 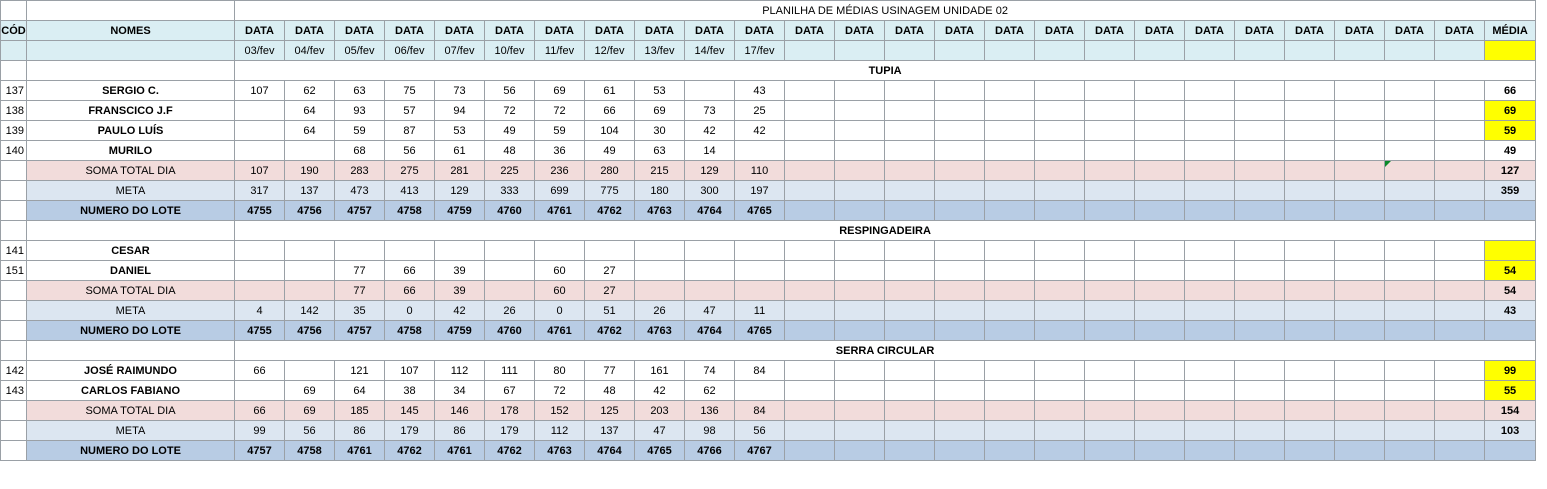 I want to click on value-cell: 72, so click(x=509, y=110).